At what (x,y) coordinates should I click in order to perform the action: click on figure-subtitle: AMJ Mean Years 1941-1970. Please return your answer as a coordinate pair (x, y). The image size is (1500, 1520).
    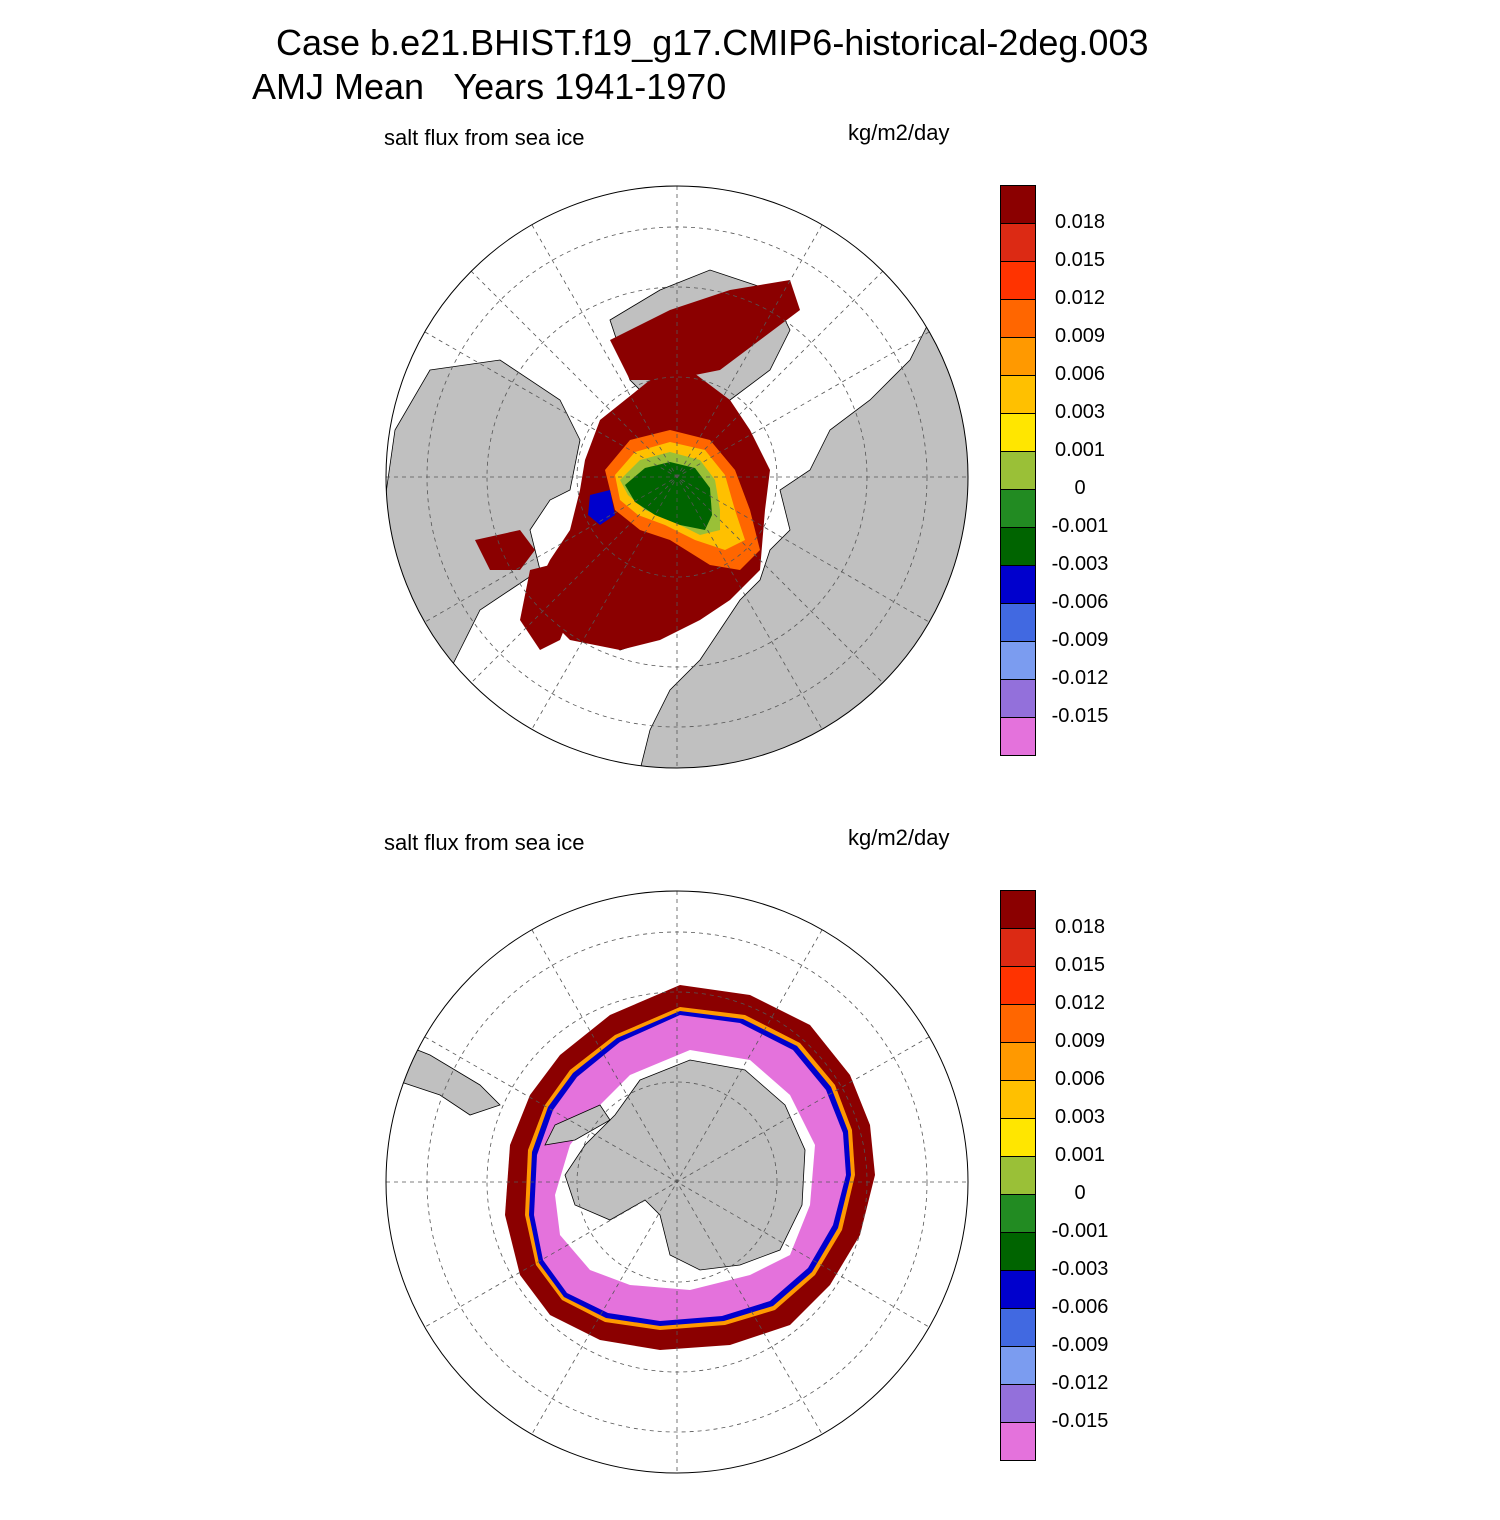
    Looking at the image, I should click on (489, 86).